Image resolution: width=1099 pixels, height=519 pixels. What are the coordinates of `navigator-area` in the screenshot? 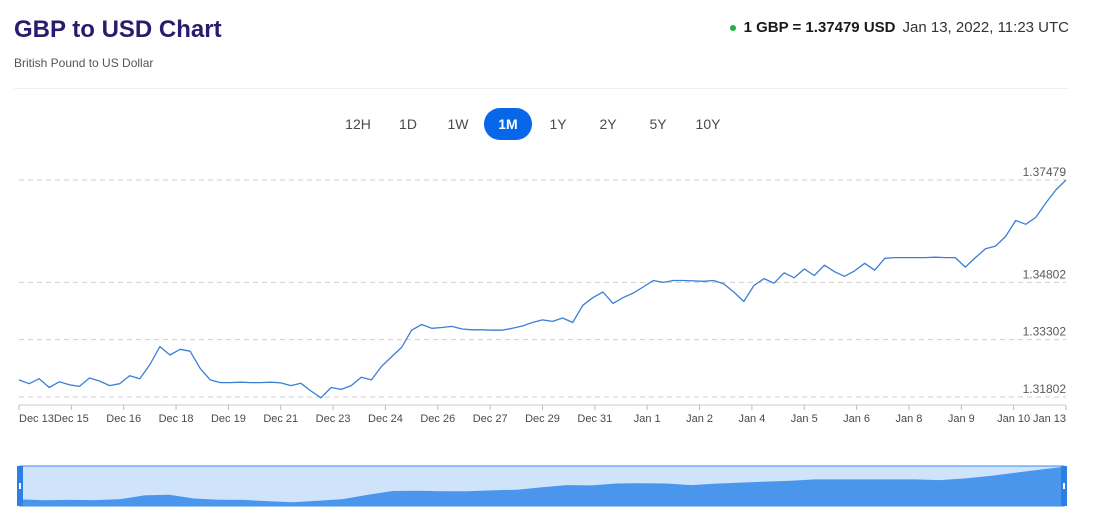 It's located at (542, 486).